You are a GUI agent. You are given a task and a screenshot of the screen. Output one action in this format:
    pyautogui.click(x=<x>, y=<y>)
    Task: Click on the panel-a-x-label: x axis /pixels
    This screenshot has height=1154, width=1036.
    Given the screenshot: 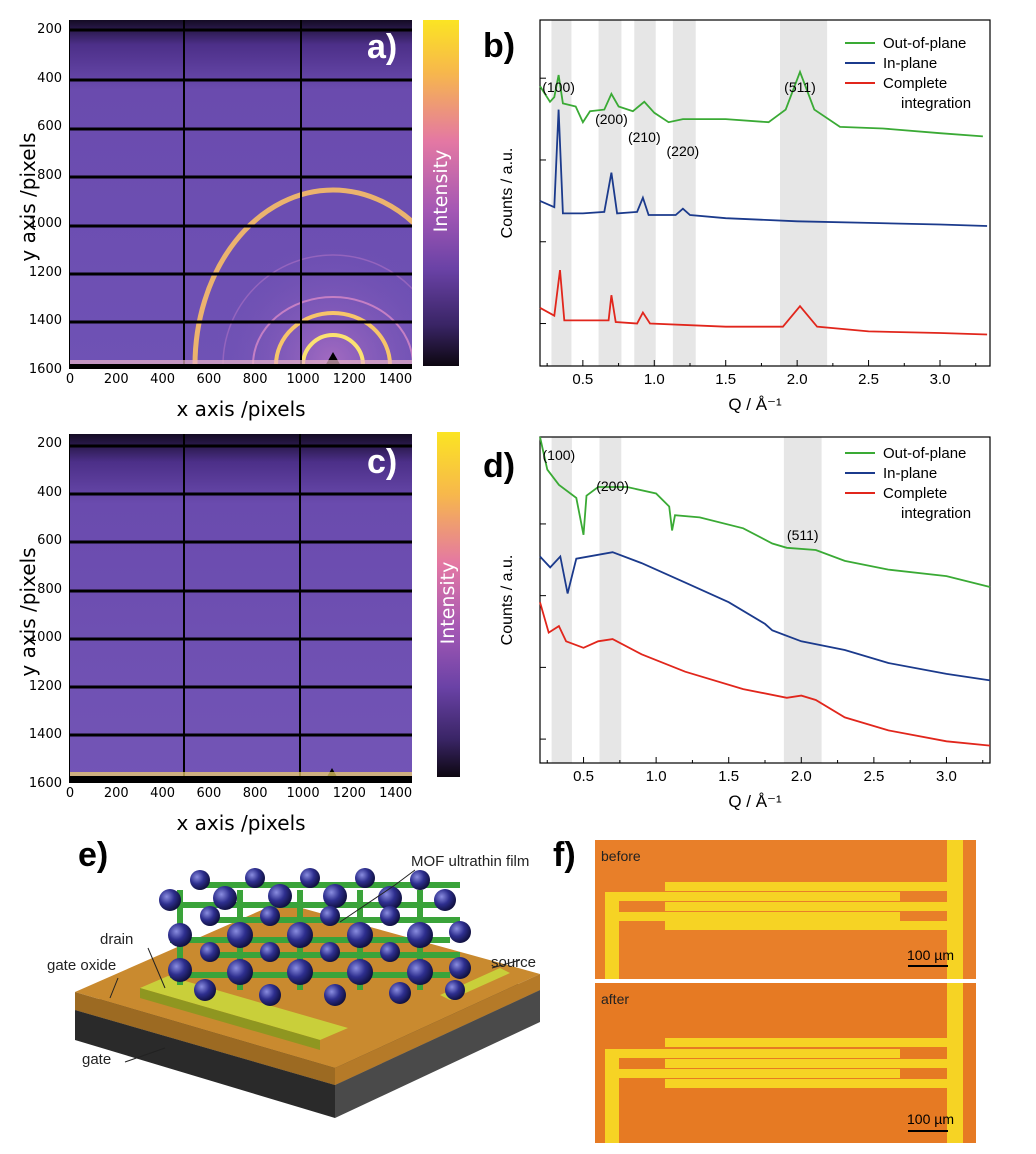 What is the action you would take?
    pyautogui.click(x=241, y=409)
    